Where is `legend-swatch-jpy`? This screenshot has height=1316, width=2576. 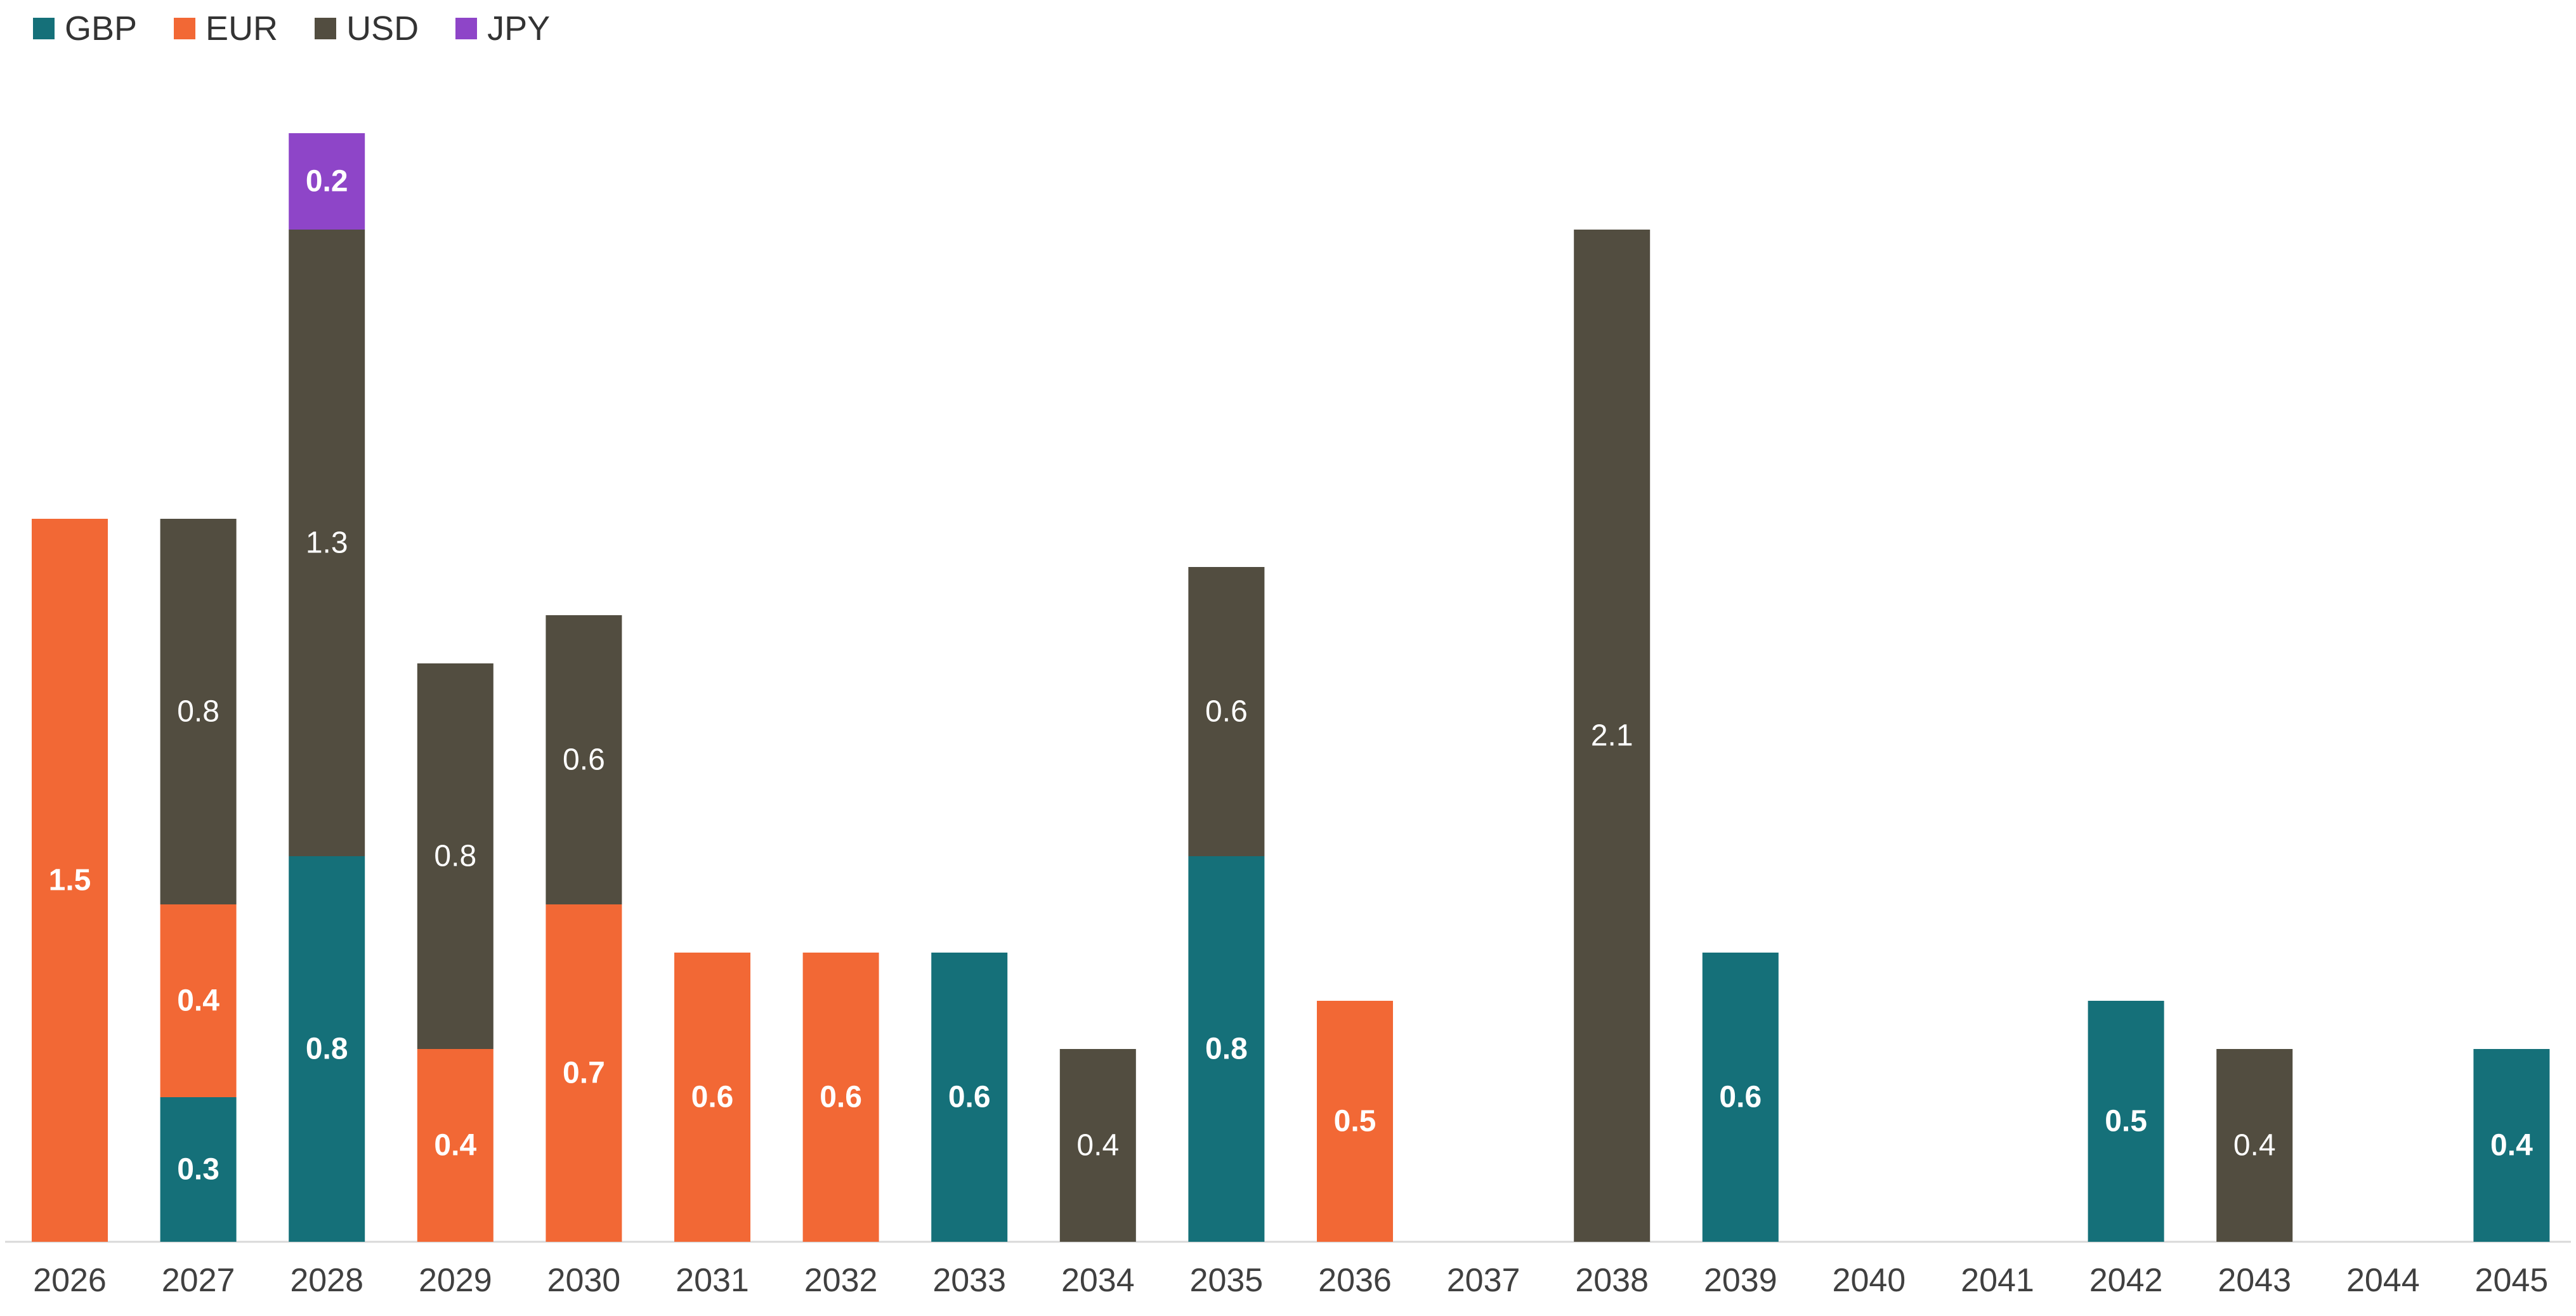 legend-swatch-jpy is located at coordinates (467, 28).